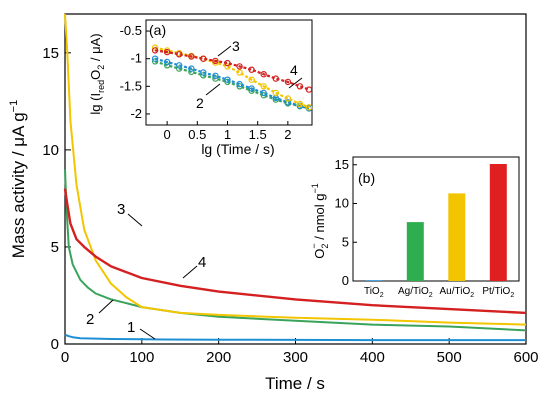 The width and height of the screenshot is (550, 403). I want to click on inset-a-x-tick-label: 0, so click(167, 134).